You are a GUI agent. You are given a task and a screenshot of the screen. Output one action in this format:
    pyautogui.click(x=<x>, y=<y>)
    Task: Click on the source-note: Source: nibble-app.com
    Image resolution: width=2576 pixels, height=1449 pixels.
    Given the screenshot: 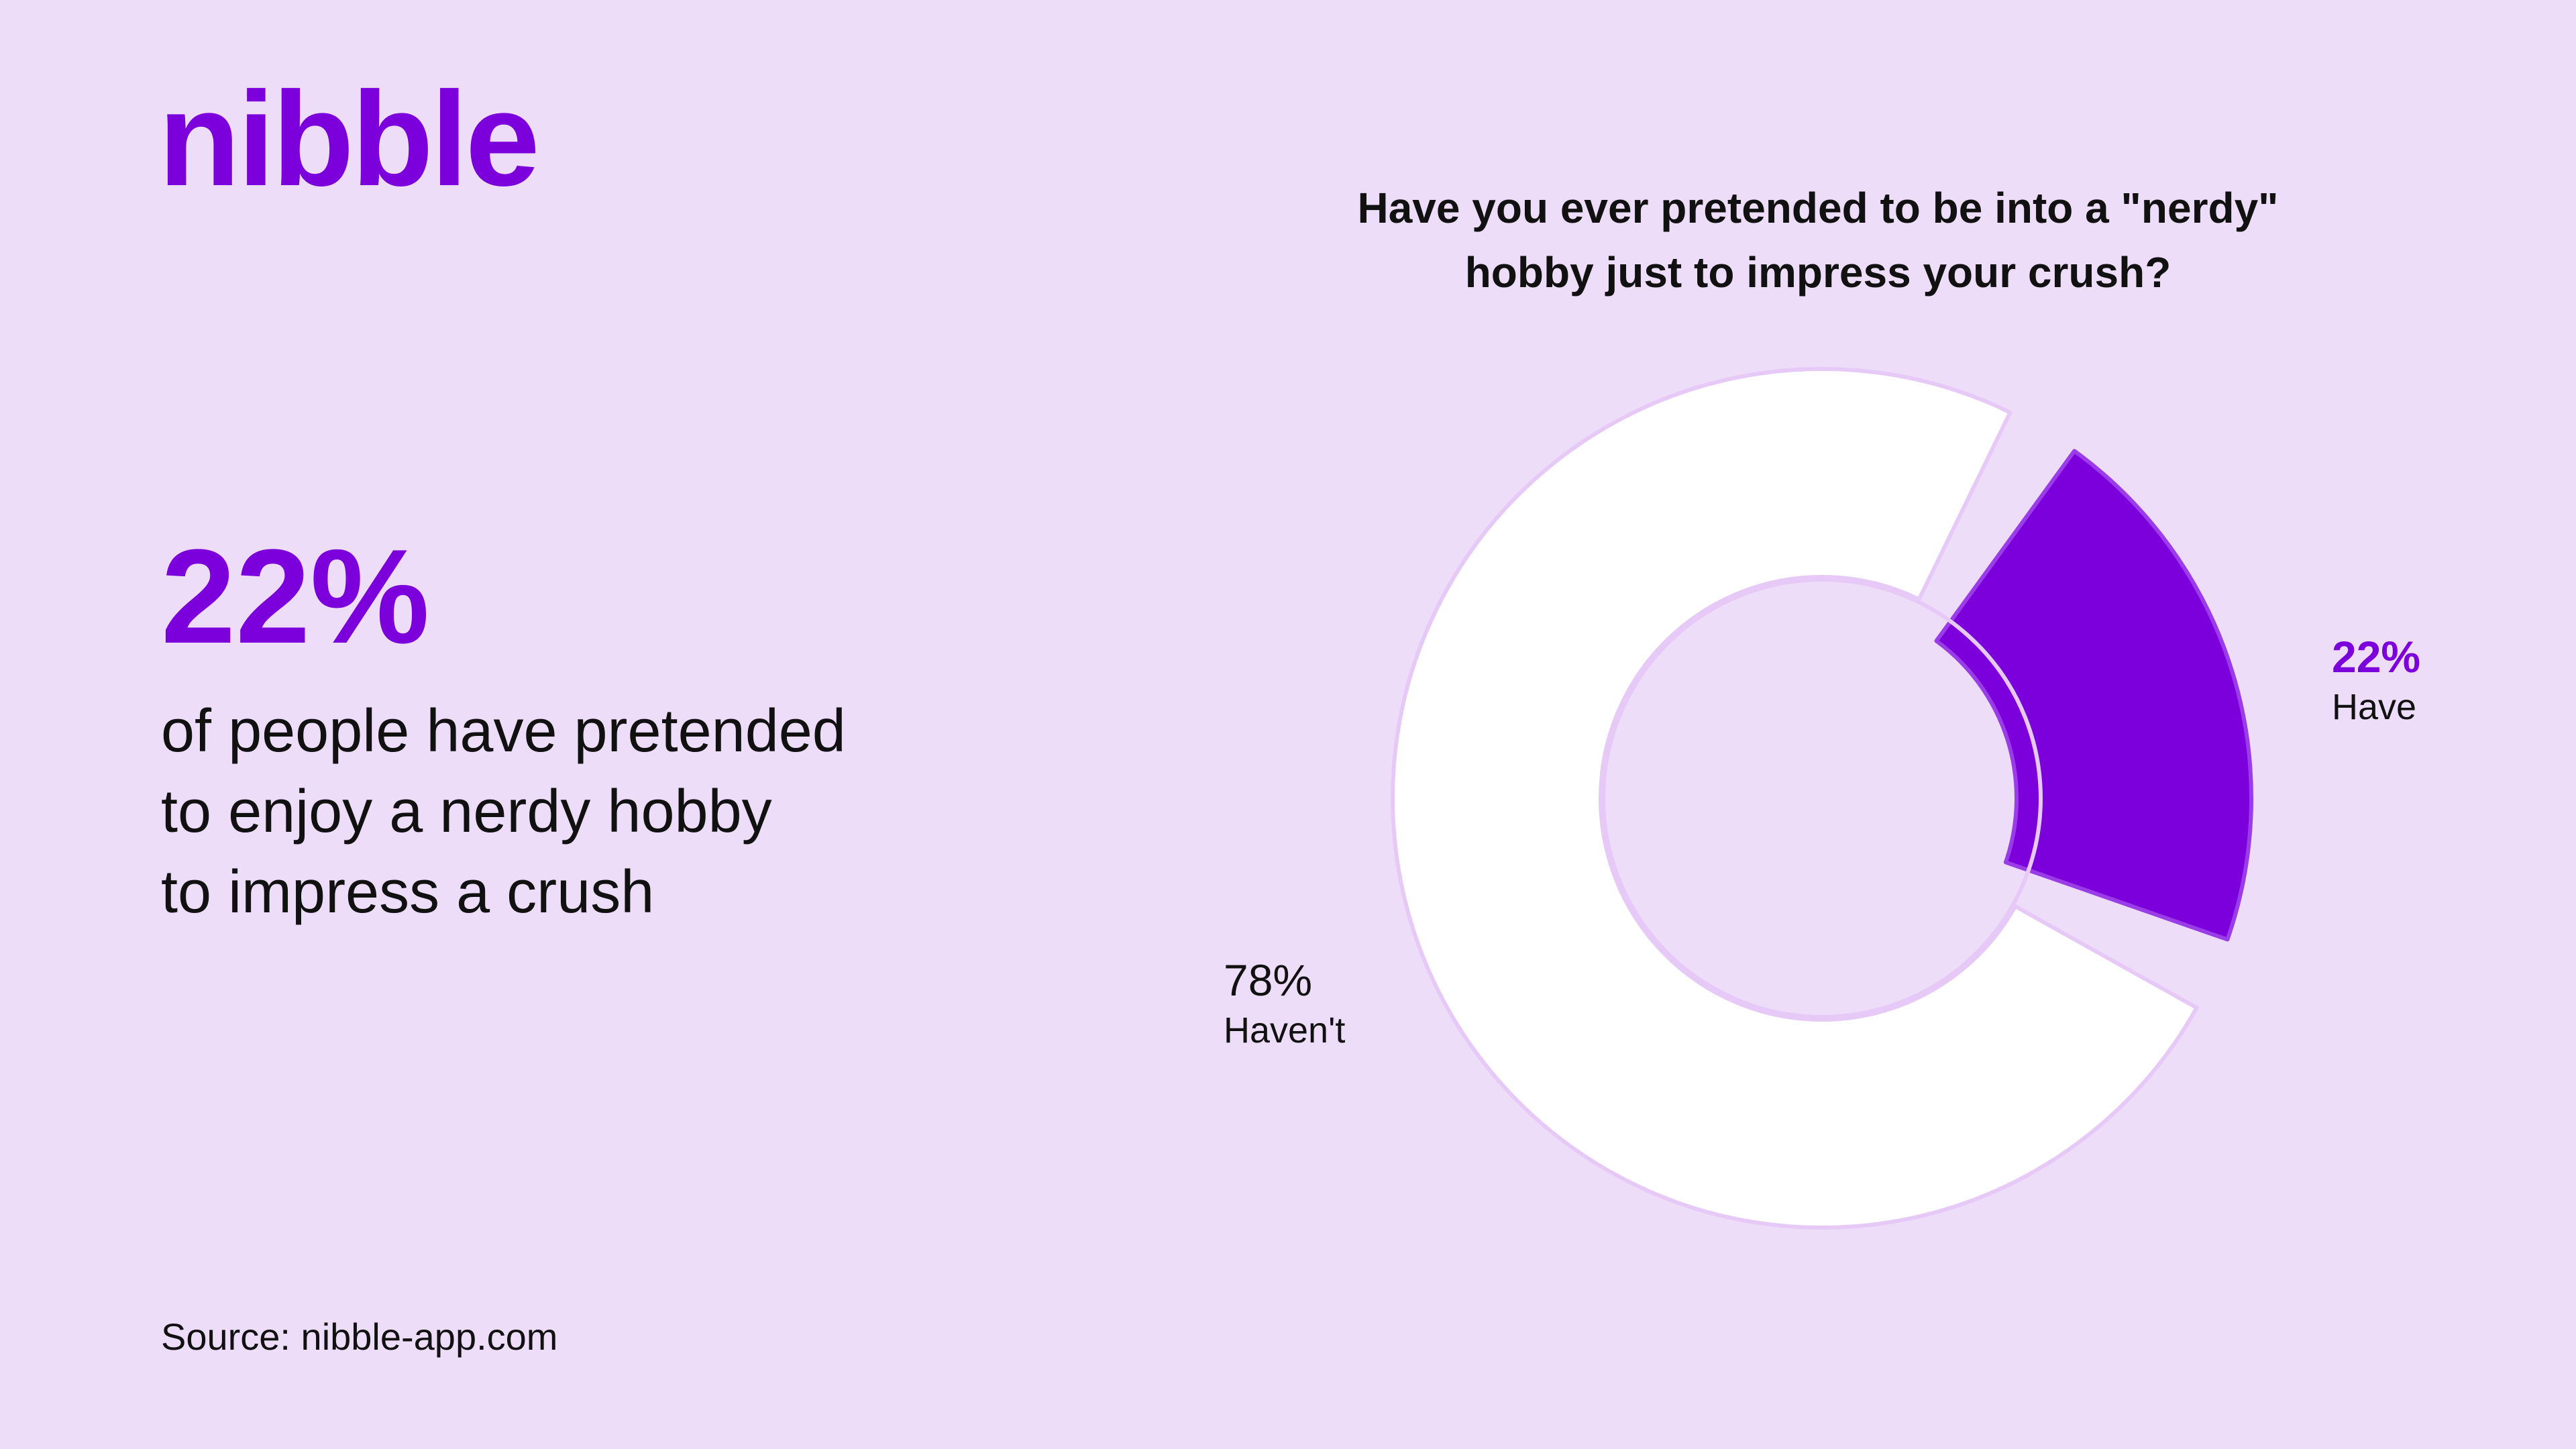 What is the action you would take?
    pyautogui.click(x=359, y=1337)
    